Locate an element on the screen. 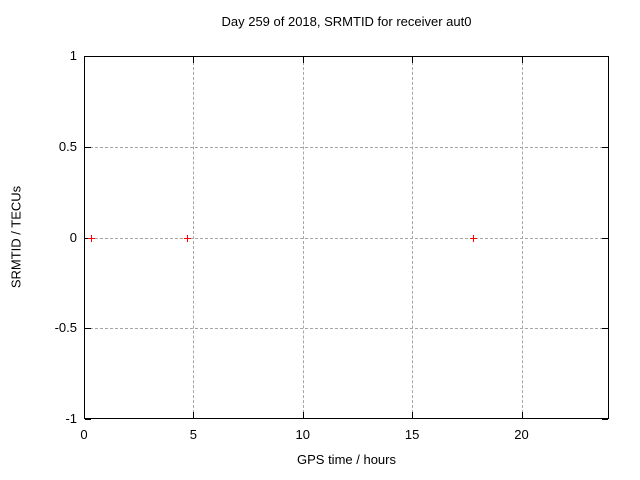  x-axis-label: GPS time / hours is located at coordinates (346, 459).